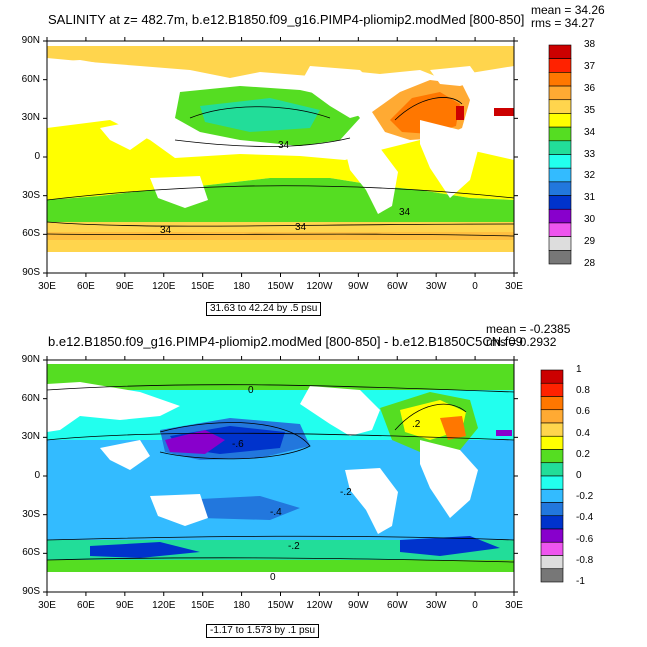  Describe the element at coordinates (585, 518) in the screenshot. I see `colorbar-label: -0.4` at that location.